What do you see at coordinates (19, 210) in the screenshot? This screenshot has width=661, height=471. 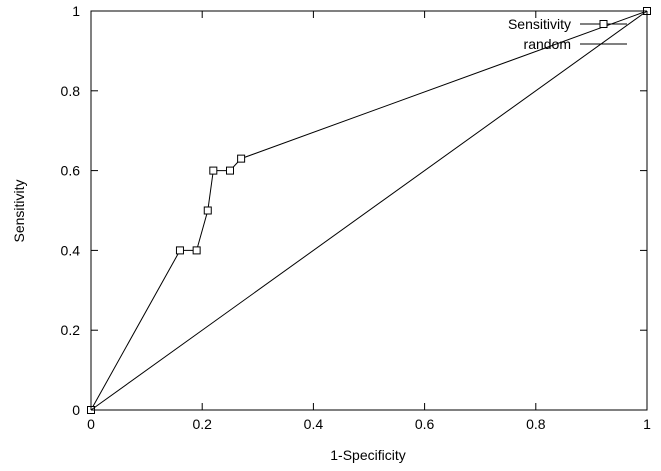 I see `y-axis-label: Sensitivity` at bounding box center [19, 210].